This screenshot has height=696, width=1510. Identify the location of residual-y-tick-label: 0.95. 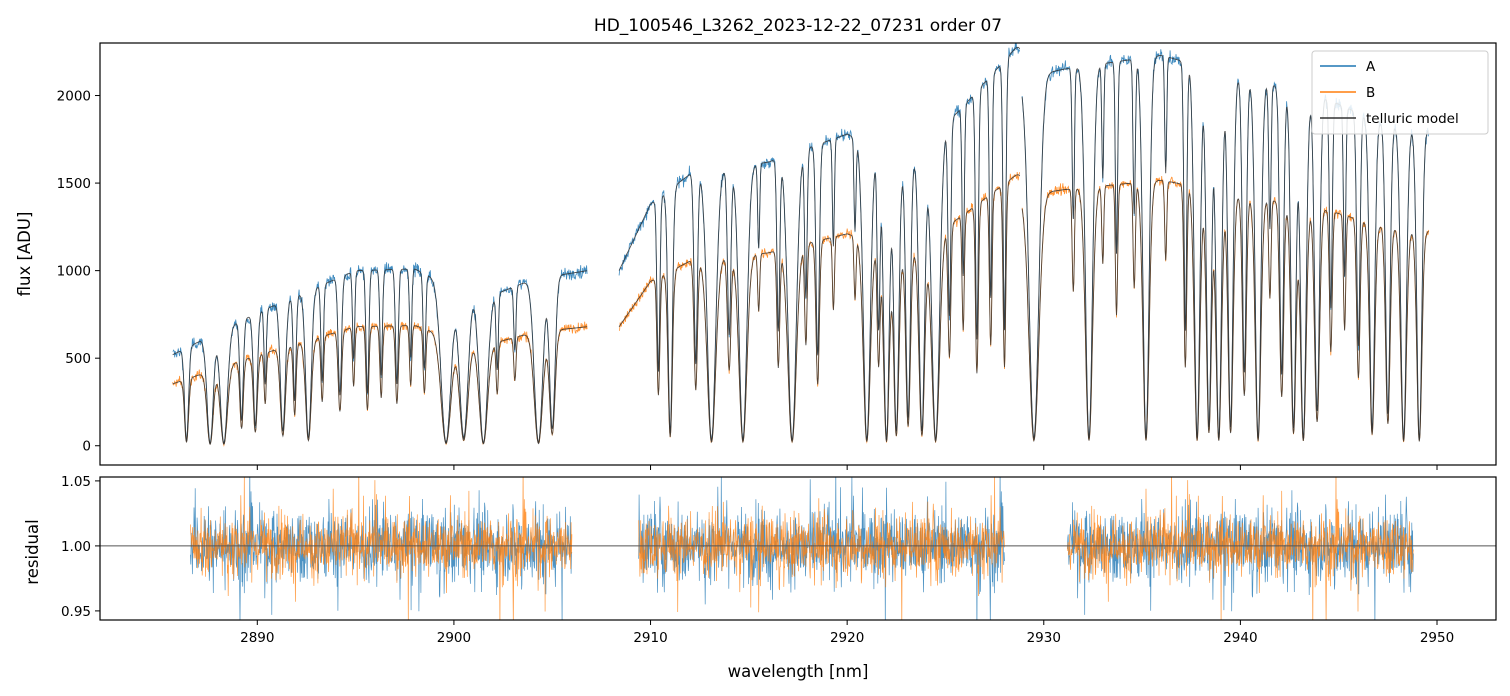
(76, 612).